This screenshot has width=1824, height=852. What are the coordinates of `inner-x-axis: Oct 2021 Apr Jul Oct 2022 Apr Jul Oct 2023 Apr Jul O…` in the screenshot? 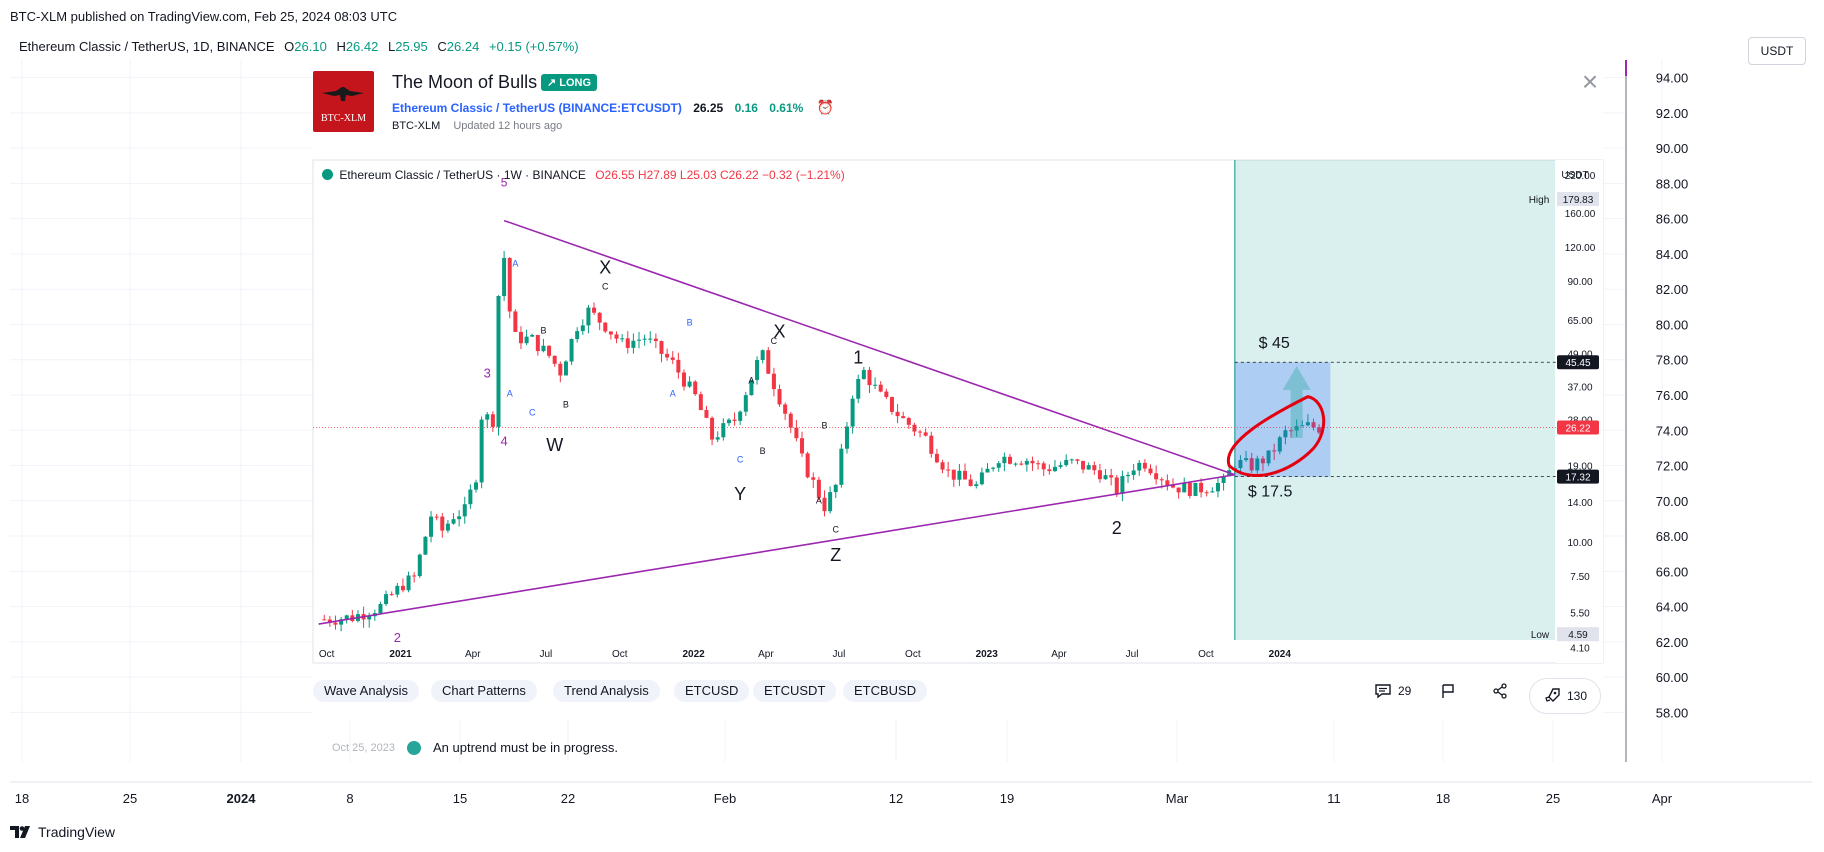 It's located at (805, 654).